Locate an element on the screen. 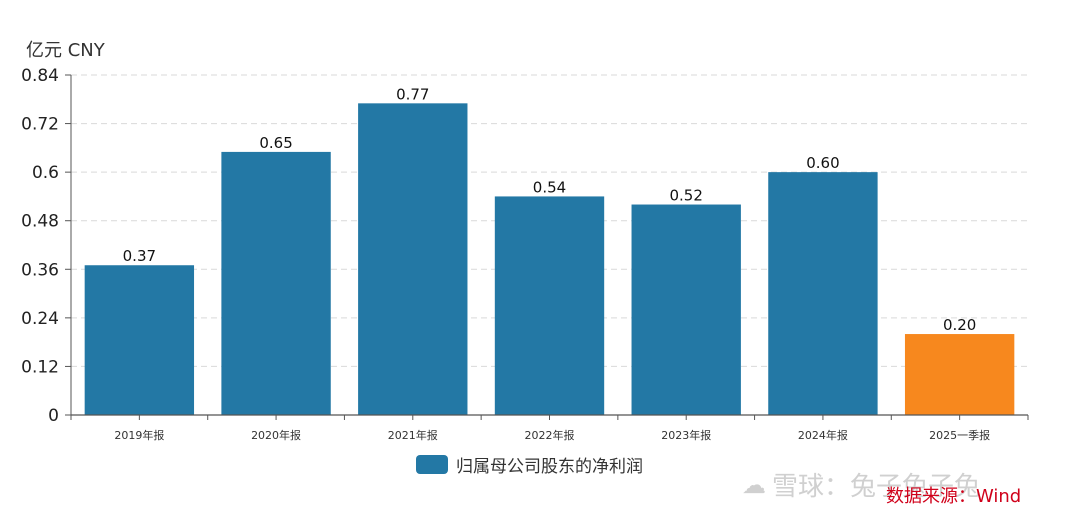 The image size is (1080, 525). x-tick-label: 2020年报 is located at coordinates (276, 435).